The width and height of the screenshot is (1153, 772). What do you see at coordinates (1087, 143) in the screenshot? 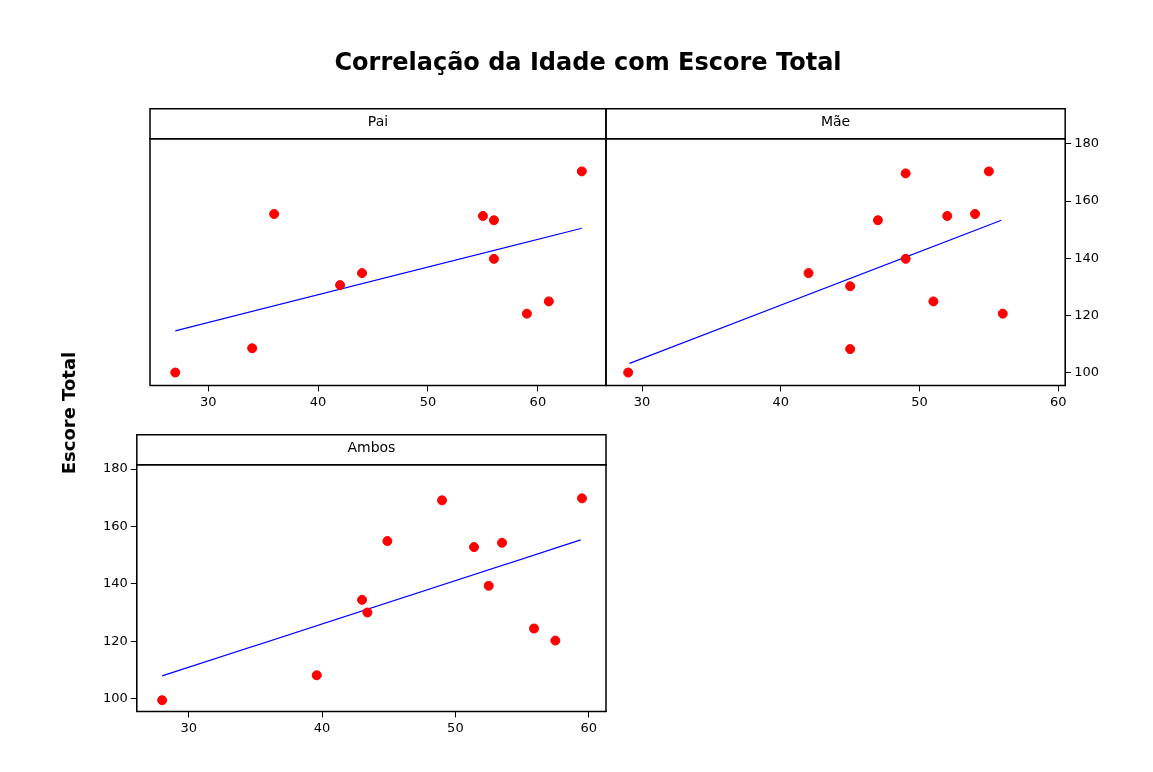
I see `y2-tick-label: 180` at bounding box center [1087, 143].